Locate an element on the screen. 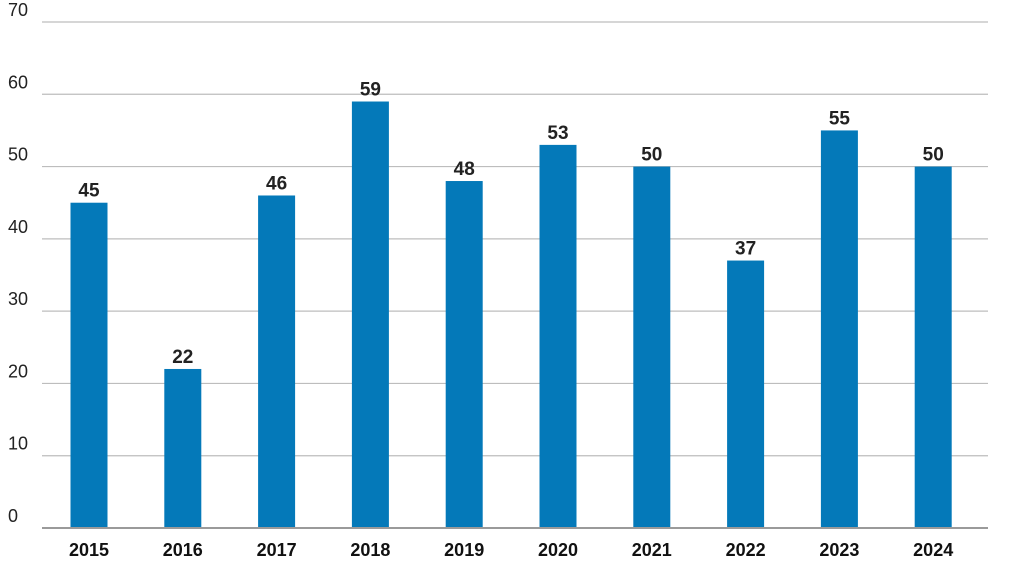  data-label-2020: 53 is located at coordinates (557, 133).